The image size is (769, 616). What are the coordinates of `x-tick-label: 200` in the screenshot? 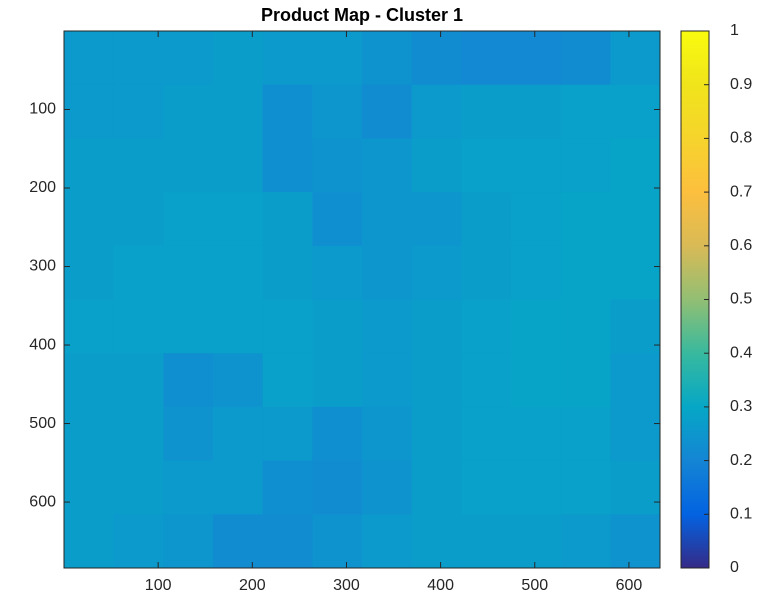 It's located at (252, 585).